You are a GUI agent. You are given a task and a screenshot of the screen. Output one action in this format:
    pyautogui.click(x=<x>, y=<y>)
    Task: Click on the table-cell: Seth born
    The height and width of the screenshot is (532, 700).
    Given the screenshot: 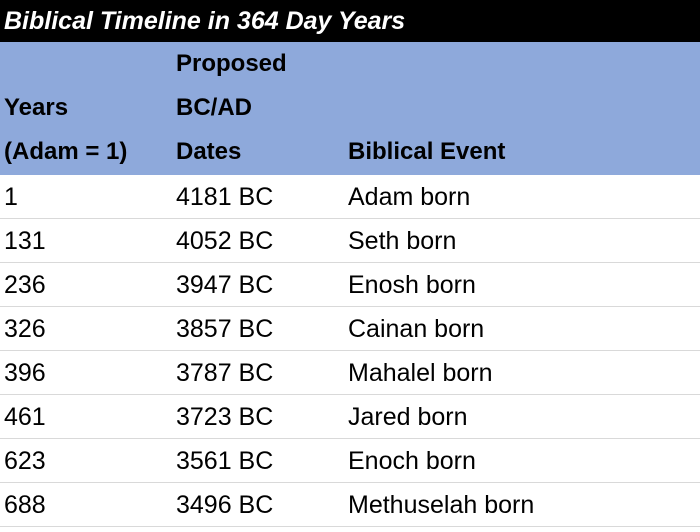 What is the action you would take?
    pyautogui.click(x=402, y=241)
    